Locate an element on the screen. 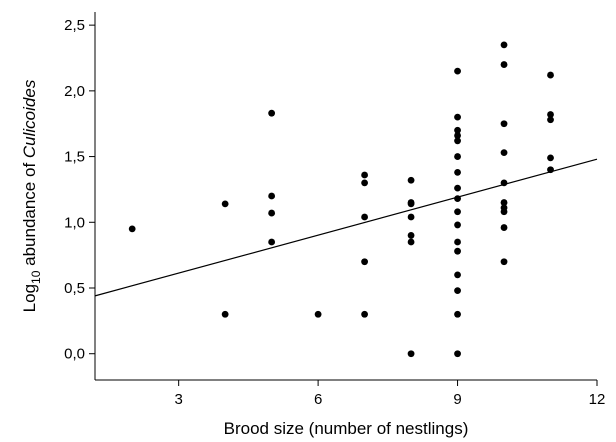 This screenshot has width=616, height=442. y-tick-label: 1,5 is located at coordinates (74, 157).